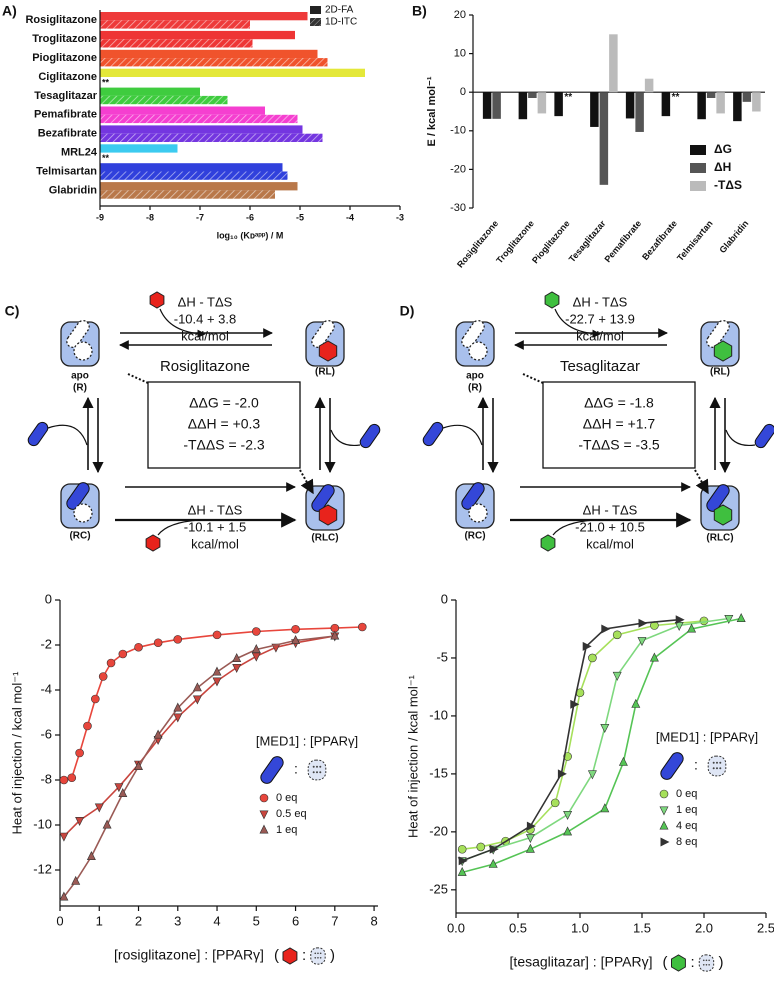 This screenshot has height=981, width=774. Describe the element at coordinates (696, 765) in the screenshot. I see `legend-icon-text: :` at that location.